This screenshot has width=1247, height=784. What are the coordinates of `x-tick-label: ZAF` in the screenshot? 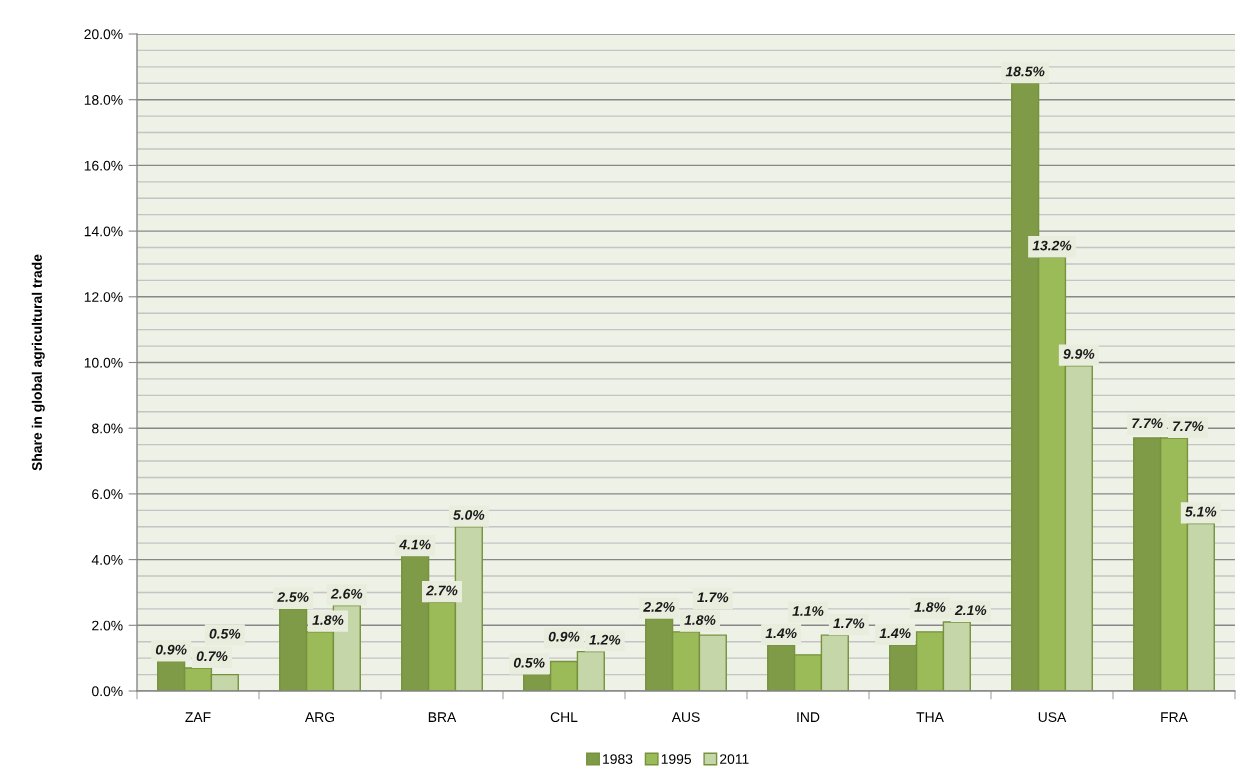 It's located at (198, 717).